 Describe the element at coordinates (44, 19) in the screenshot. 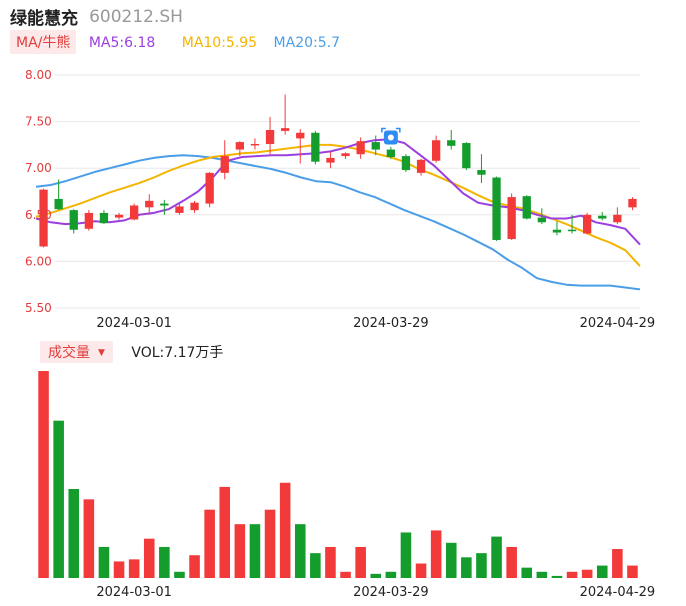

I see `stock-name: 绿能慧充` at that location.